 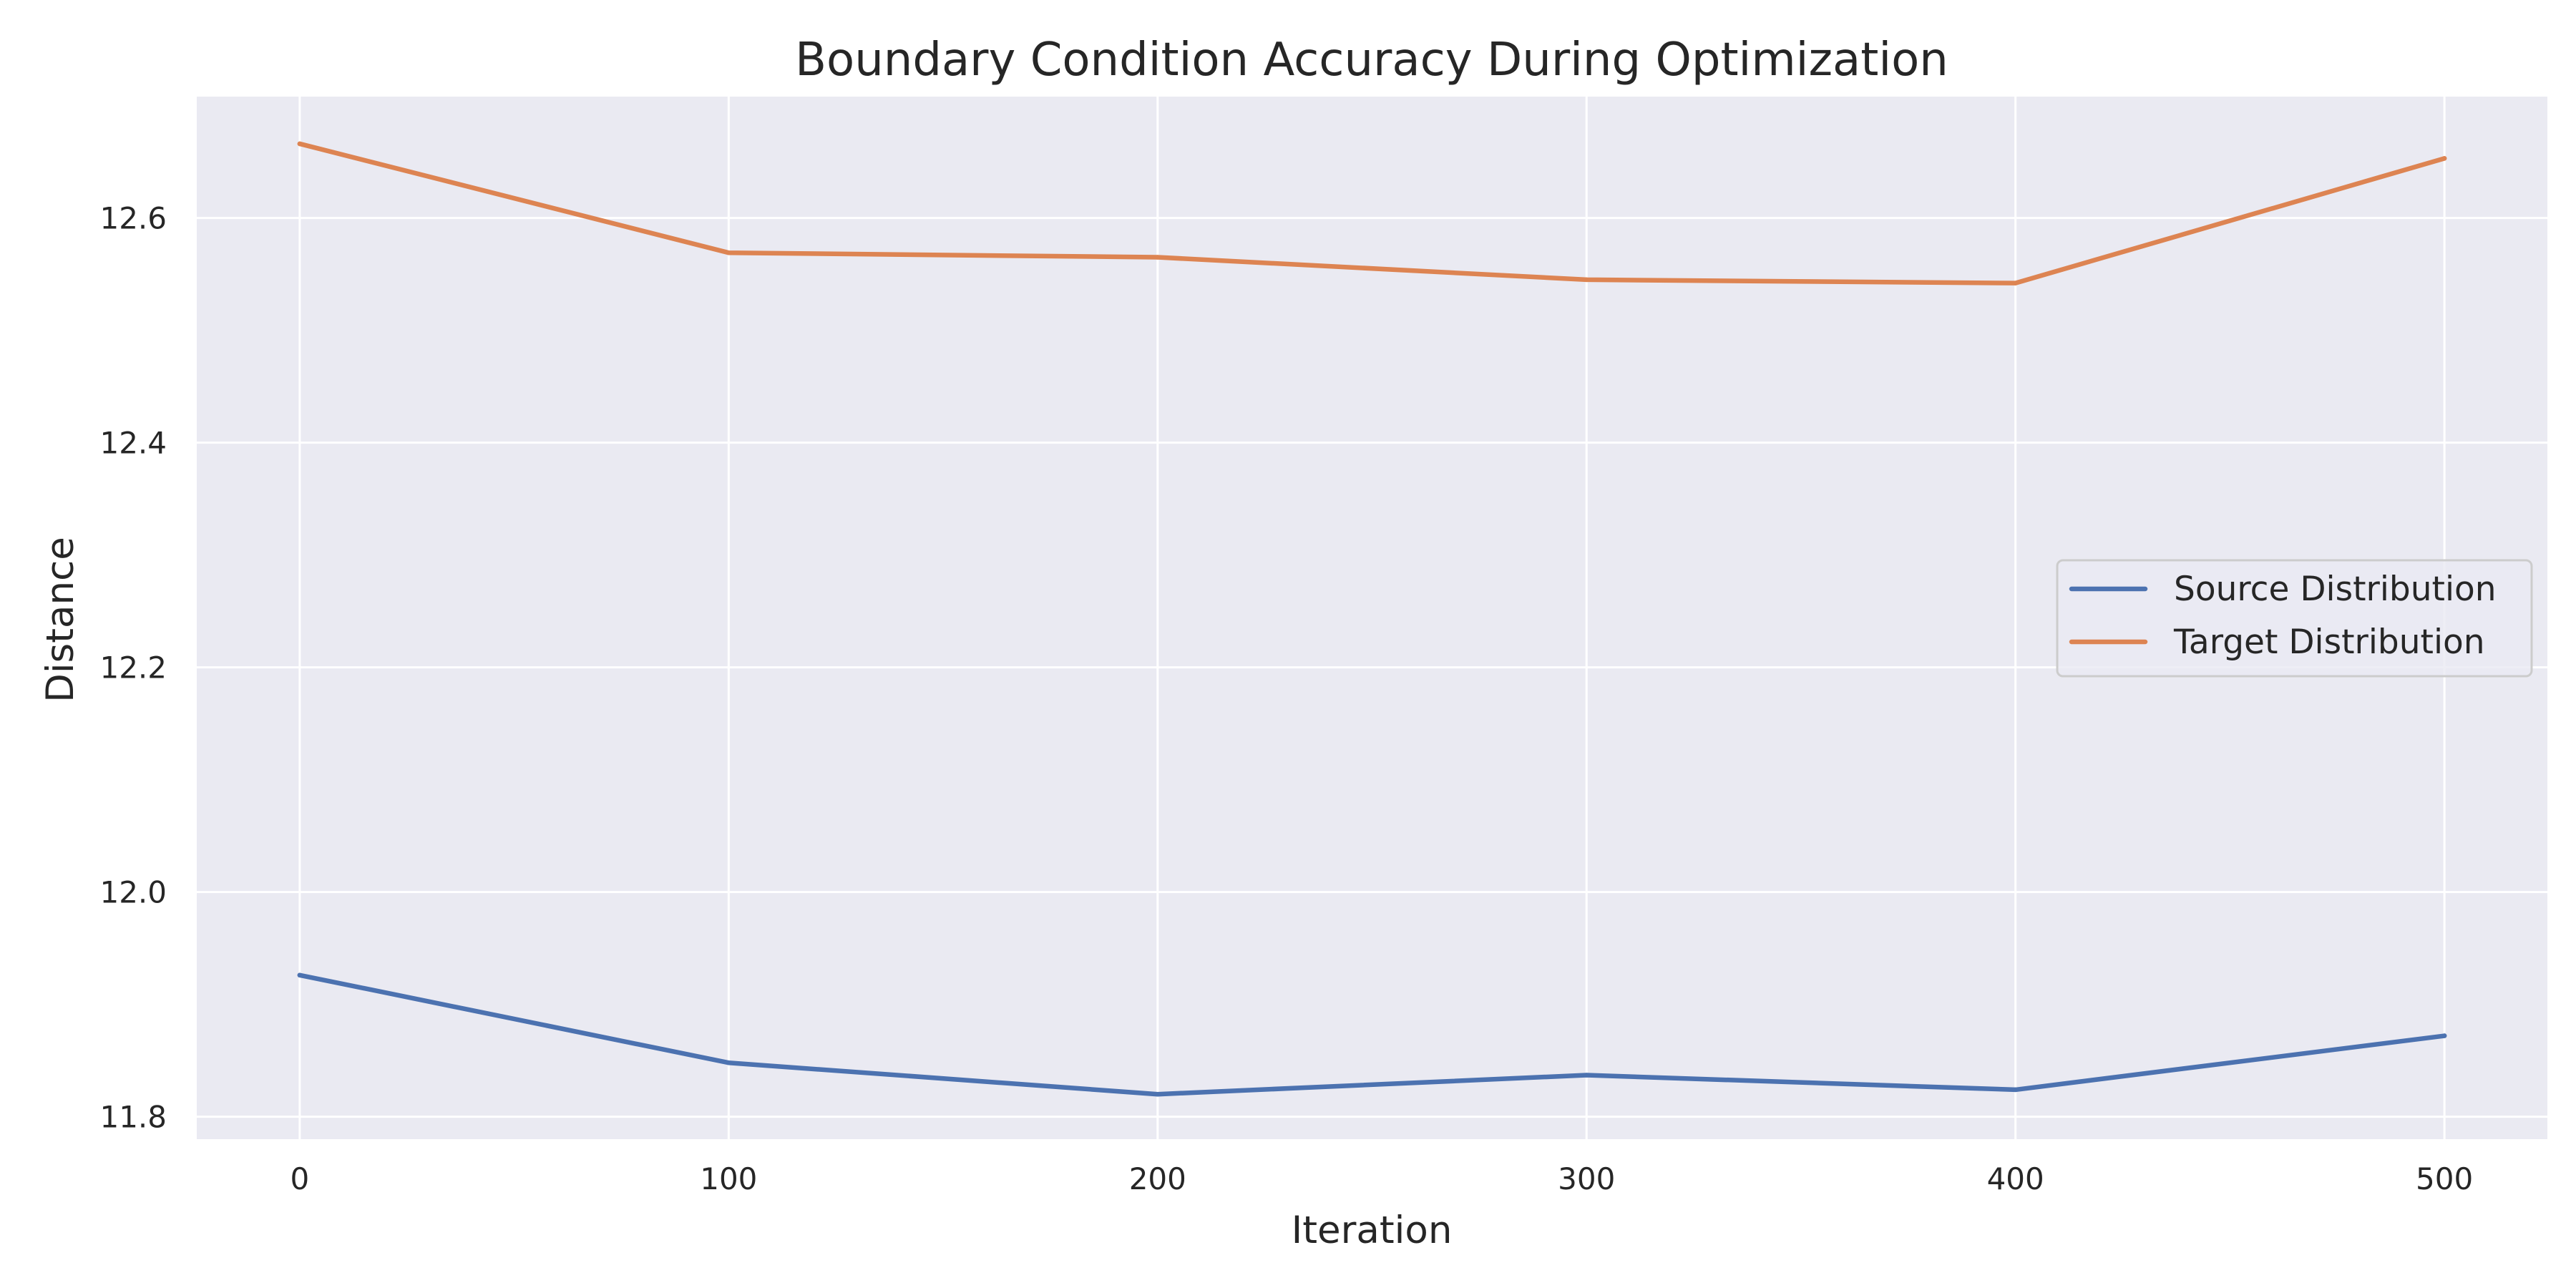 What do you see at coordinates (1382, 1178) in the screenshot?
I see `x-tick-labels: 0 100 200 300 400 500` at bounding box center [1382, 1178].